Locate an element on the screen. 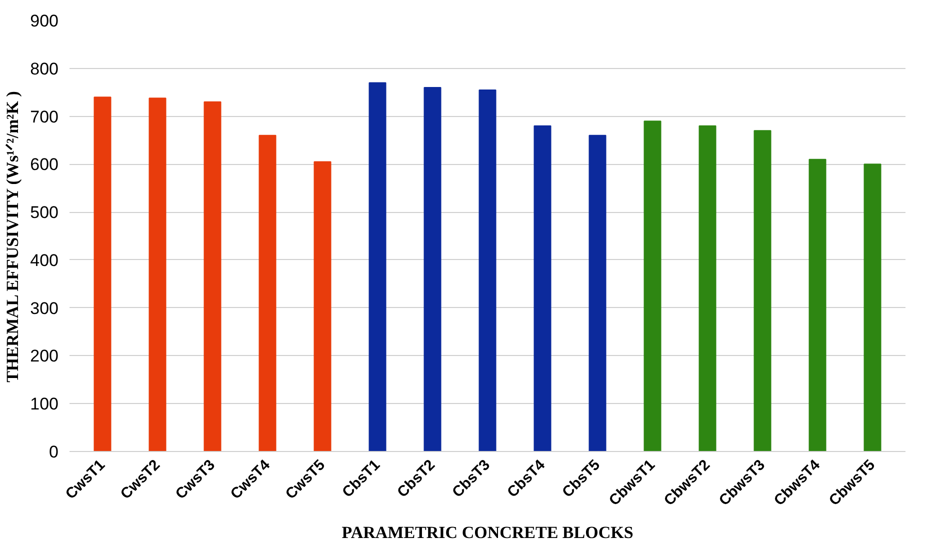  y-tick-label: 800 is located at coordinates (44, 68).